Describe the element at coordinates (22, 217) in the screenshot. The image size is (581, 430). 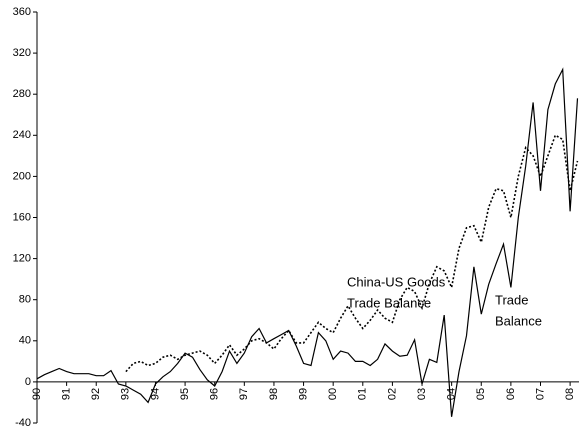
I see `y-tick-label: 160` at that location.